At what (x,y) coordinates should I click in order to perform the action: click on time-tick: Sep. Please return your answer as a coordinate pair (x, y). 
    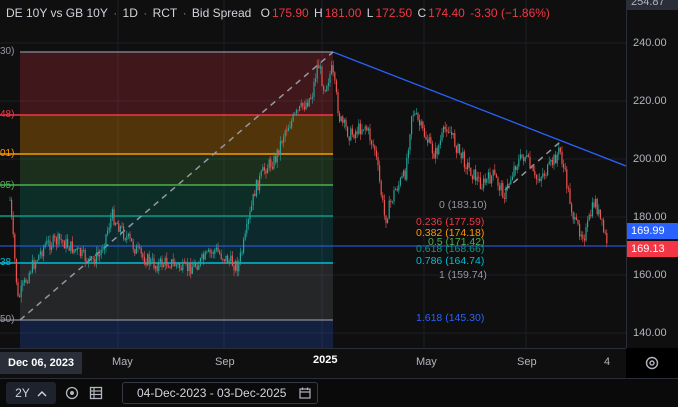
    Looking at the image, I should click on (225, 362).